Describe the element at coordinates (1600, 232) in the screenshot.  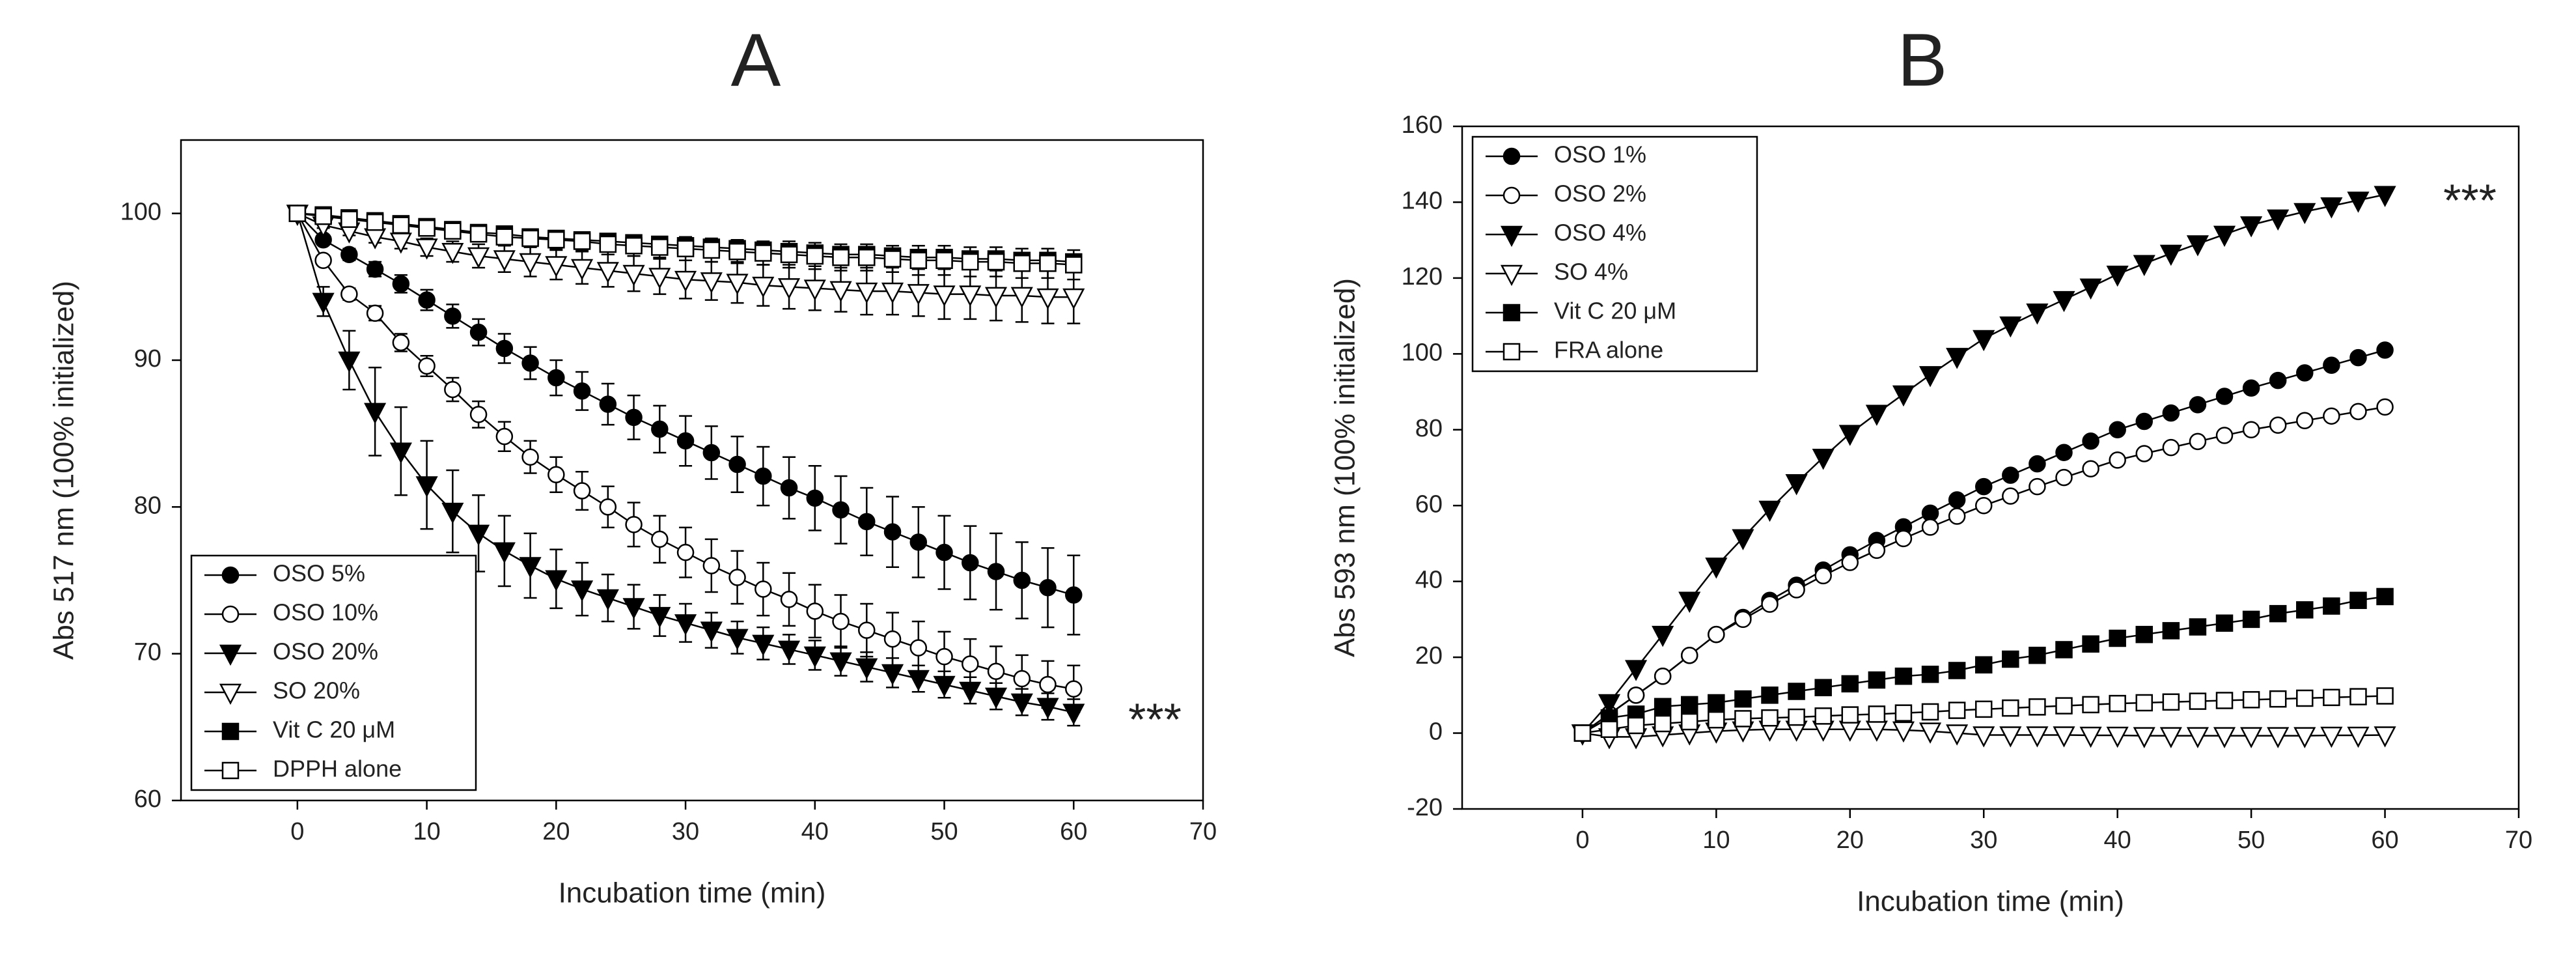
I see `legend-label: OSO 4%` at that location.